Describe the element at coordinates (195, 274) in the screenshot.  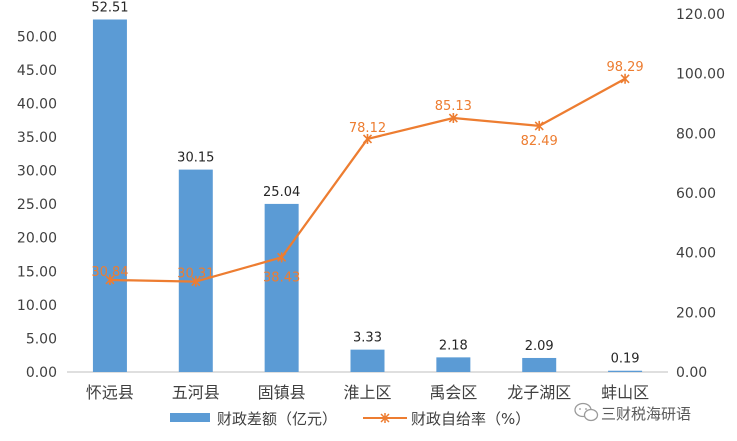
I see `line-data-label: 30.31` at that location.